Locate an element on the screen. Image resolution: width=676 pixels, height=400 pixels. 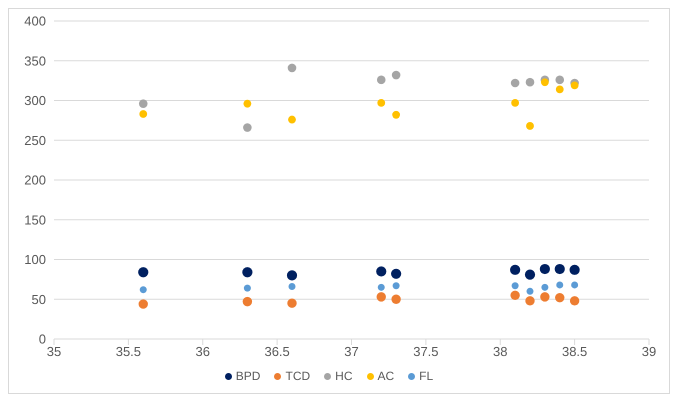
x-tick-label: 39 is located at coordinates (649, 352).